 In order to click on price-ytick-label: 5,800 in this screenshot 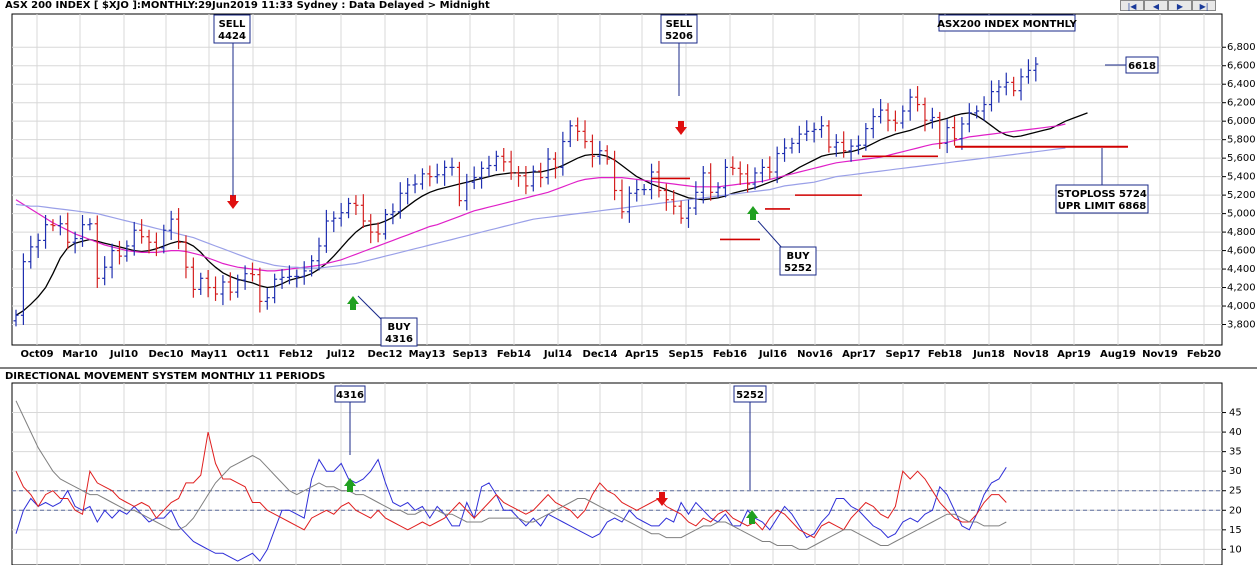, I will do `click(1241, 140)`.